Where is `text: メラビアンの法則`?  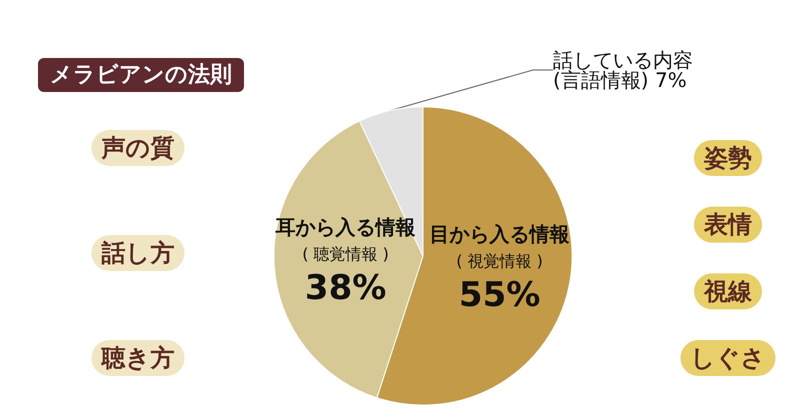
text: メラビアンの法則 is located at coordinates (141, 75).